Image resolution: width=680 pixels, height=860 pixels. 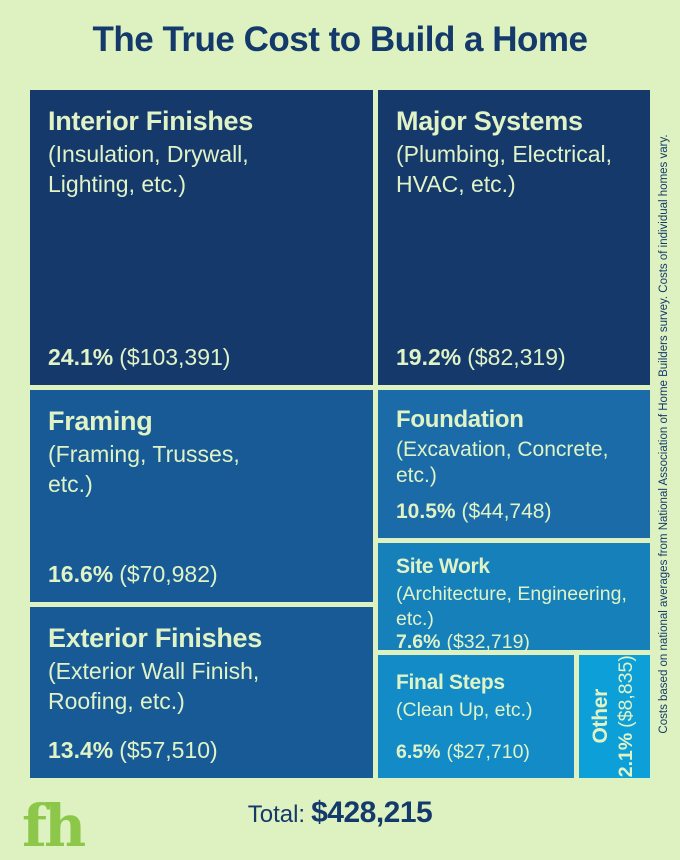 I want to click on dollar-value: ($32,719), so click(x=488, y=641).